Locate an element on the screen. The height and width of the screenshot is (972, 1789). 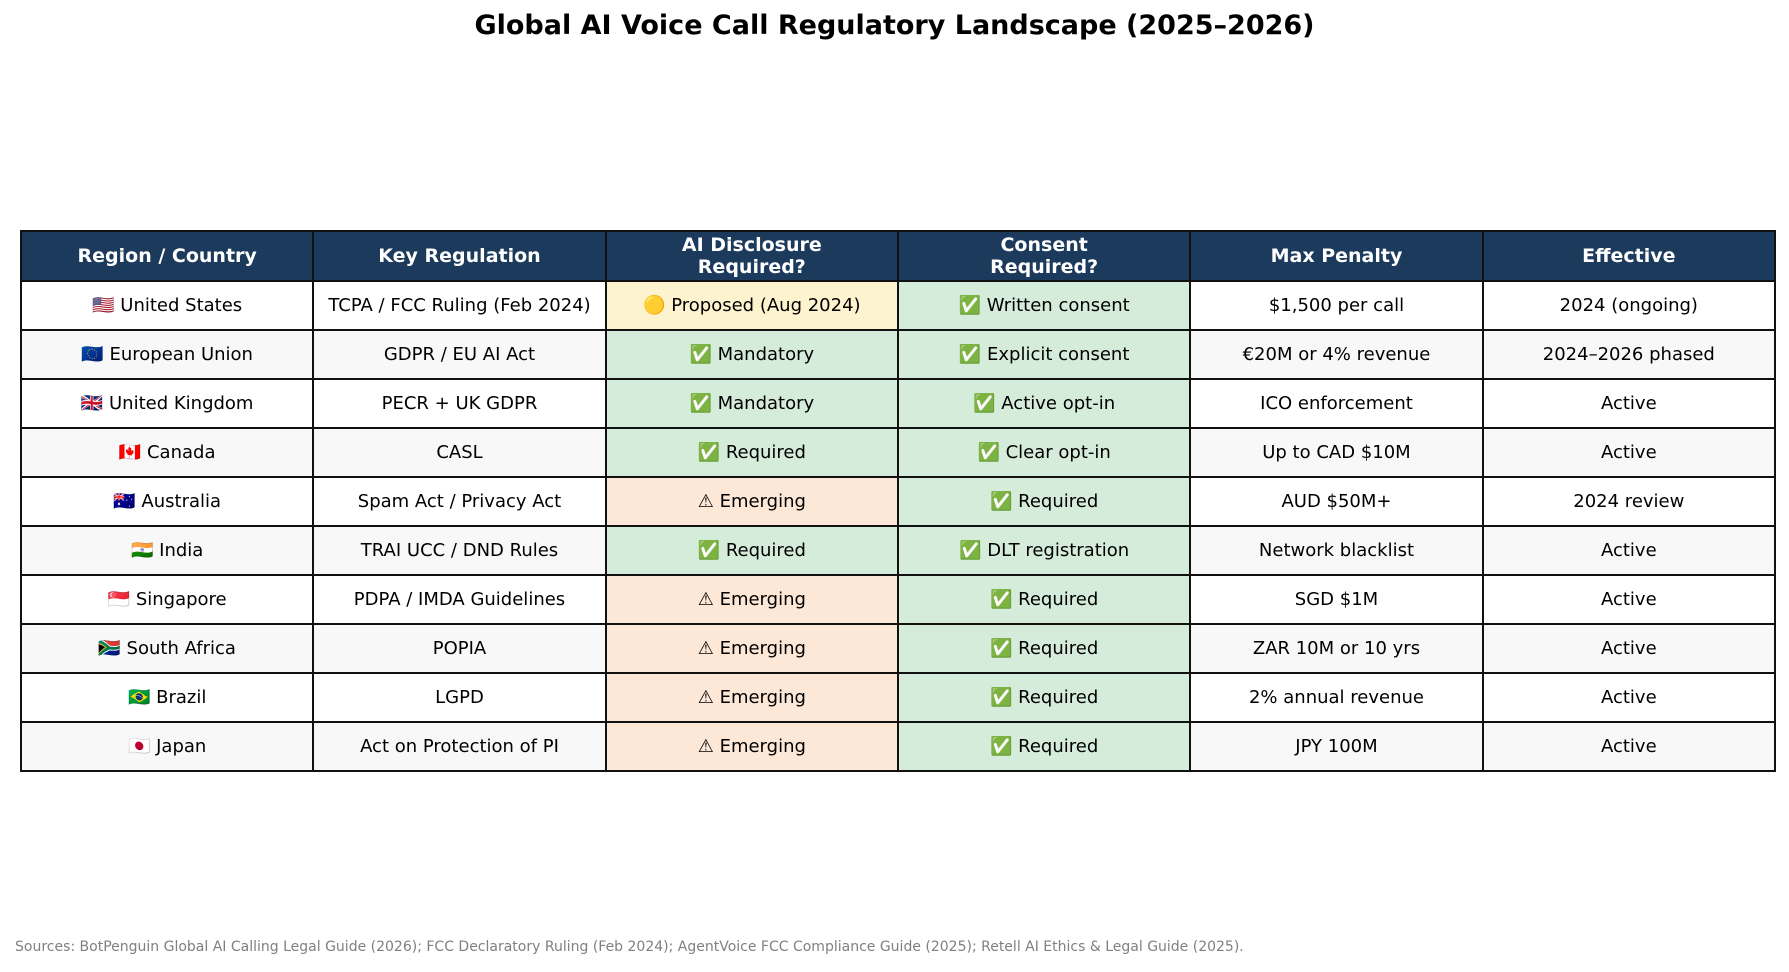
cell-region: 🇧🇷 Brazil is located at coordinates (167, 697).